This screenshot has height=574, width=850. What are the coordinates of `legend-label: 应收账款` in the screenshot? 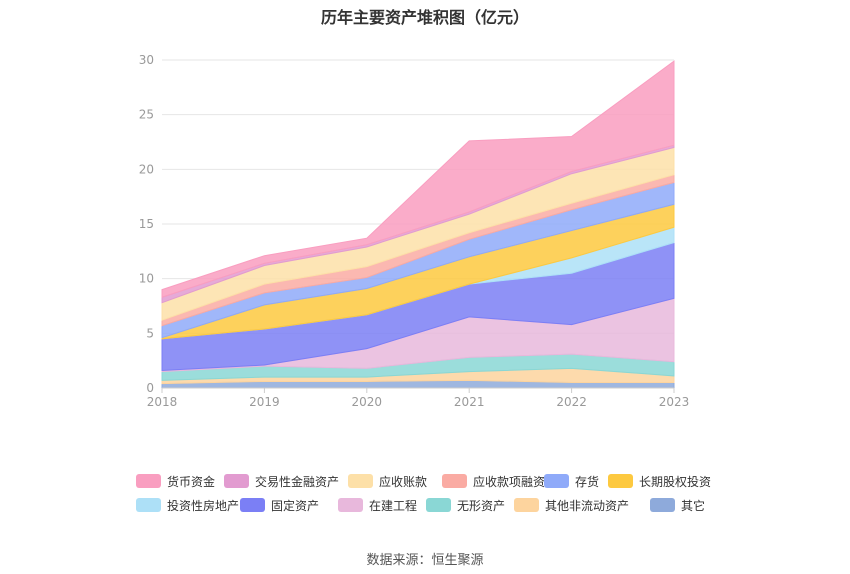 It's located at (403, 481).